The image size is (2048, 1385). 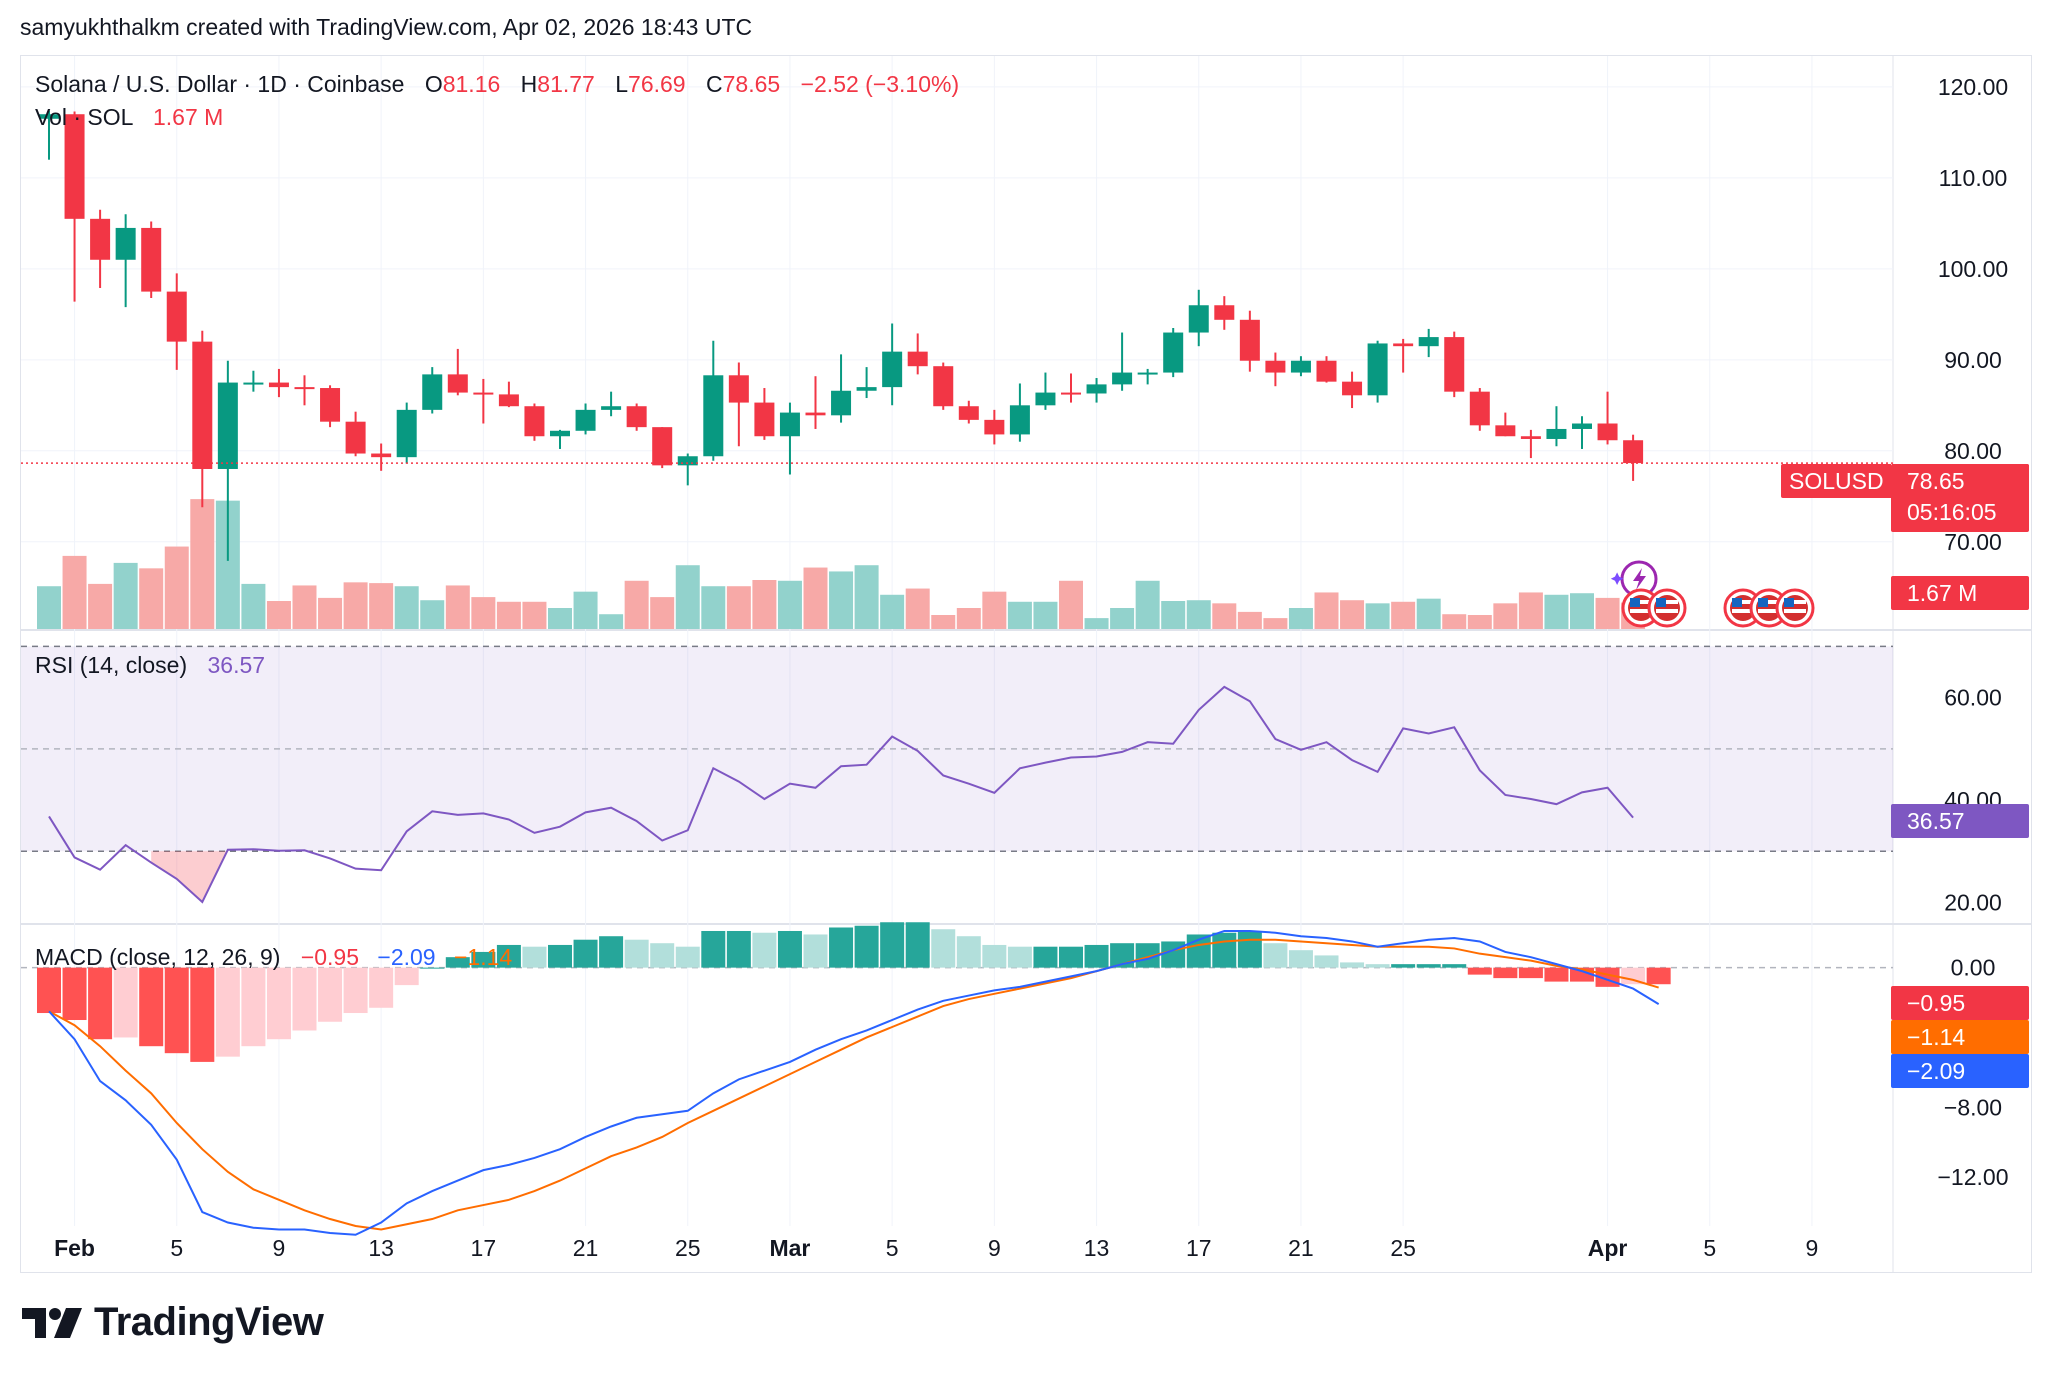 I want to click on lightning-event-icon, so click(x=1634, y=579).